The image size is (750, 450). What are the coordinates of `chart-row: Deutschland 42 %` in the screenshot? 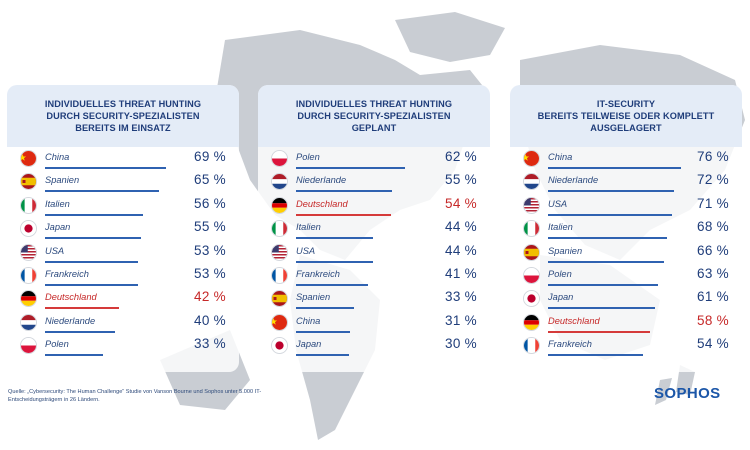 It's located at (123, 298).